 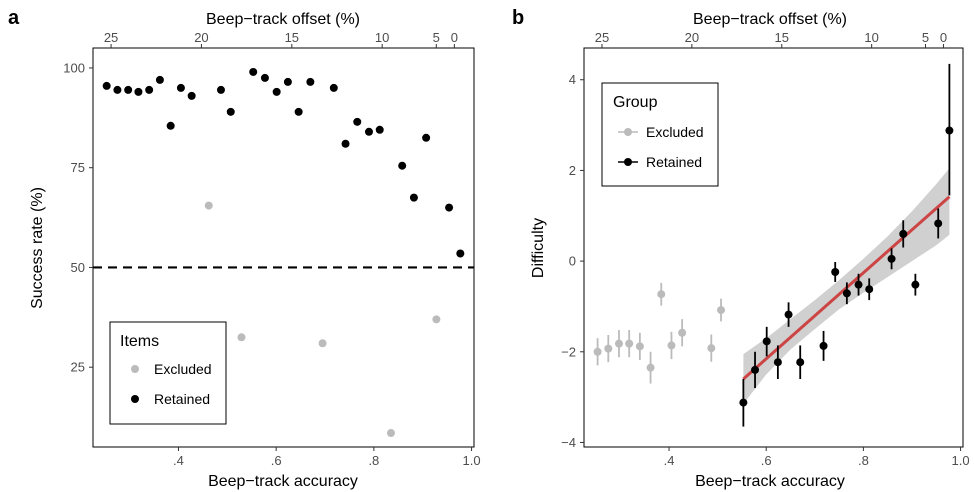 What do you see at coordinates (572, 261) in the screenshot?
I see `y-tick-label: 0` at bounding box center [572, 261].